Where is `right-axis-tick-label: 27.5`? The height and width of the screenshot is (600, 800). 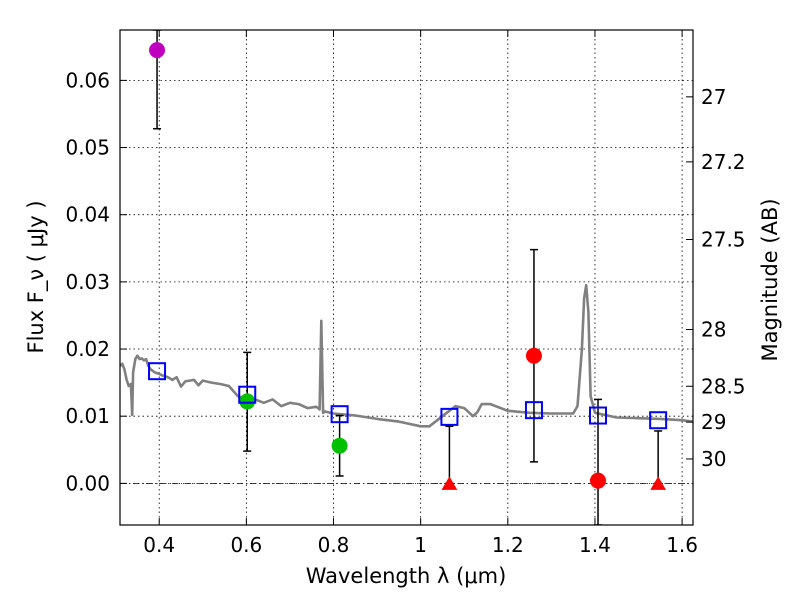
right-axis-tick-label: 27.5 is located at coordinates (723, 239).